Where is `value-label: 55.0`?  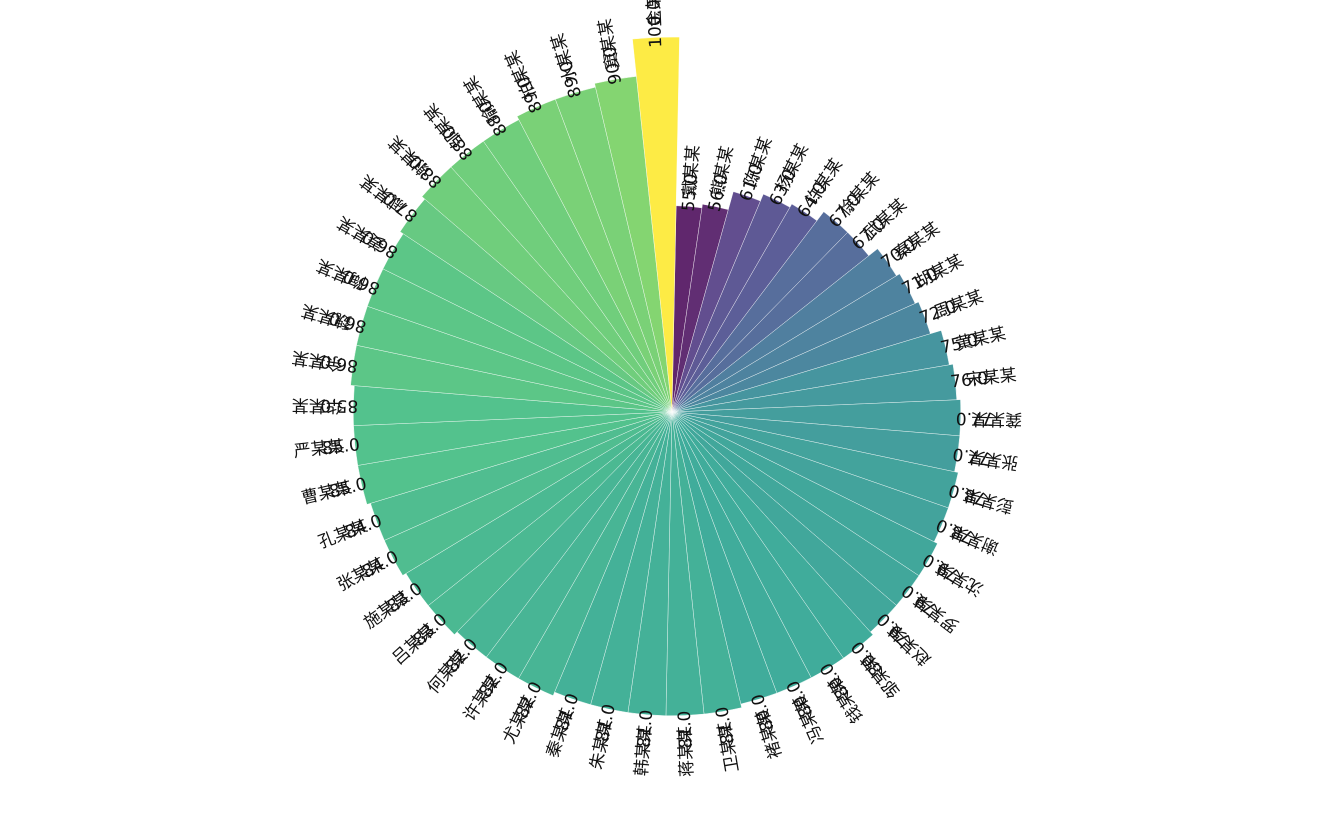
value-label: 55.0 is located at coordinates (690, 192).